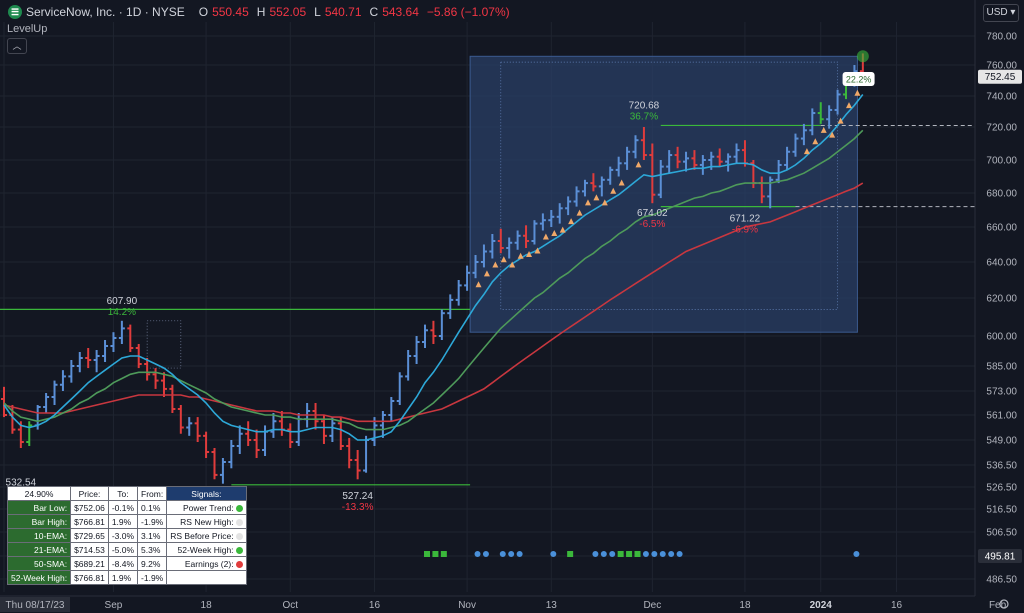 This screenshot has width=1024, height=613. I want to click on row-price: $729.65, so click(89, 535).